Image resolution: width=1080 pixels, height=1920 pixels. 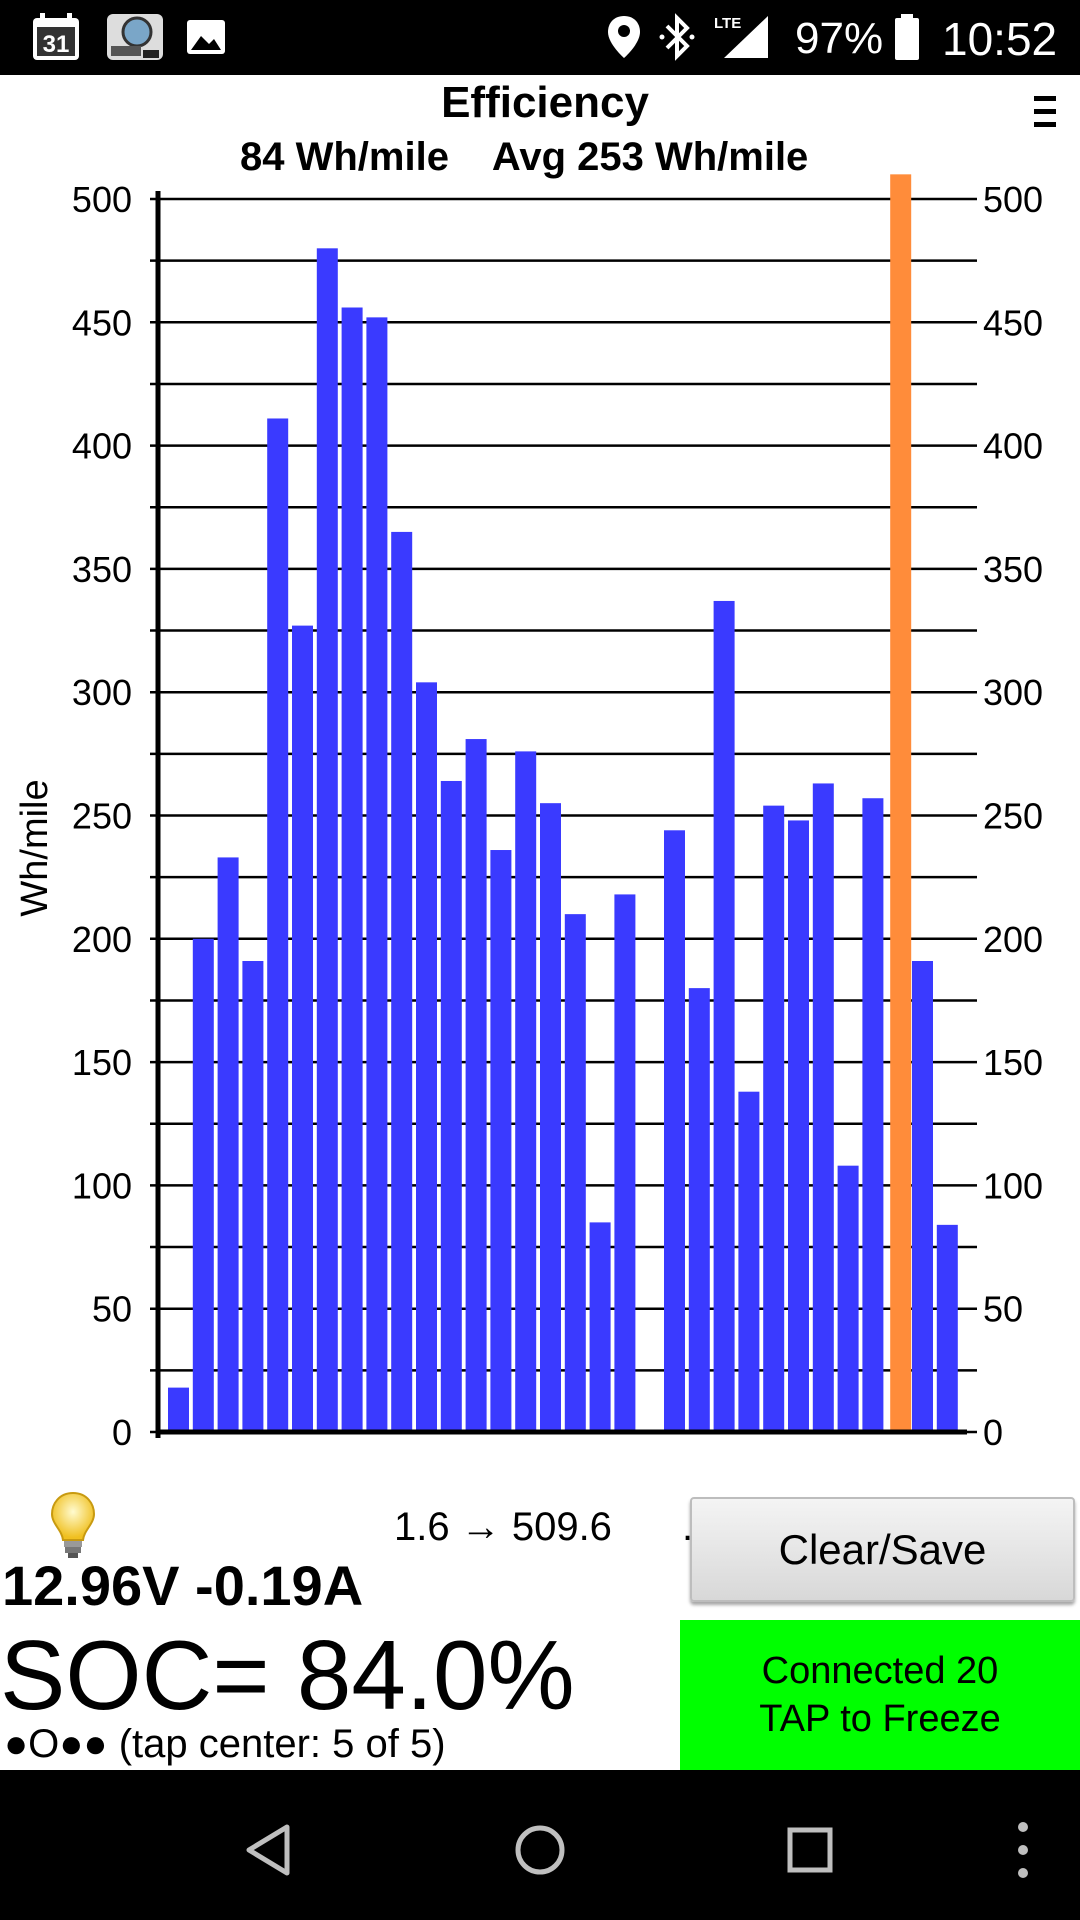 What do you see at coordinates (287, 1675) in the screenshot?
I see `soc-readout: SOC= 84.0%` at bounding box center [287, 1675].